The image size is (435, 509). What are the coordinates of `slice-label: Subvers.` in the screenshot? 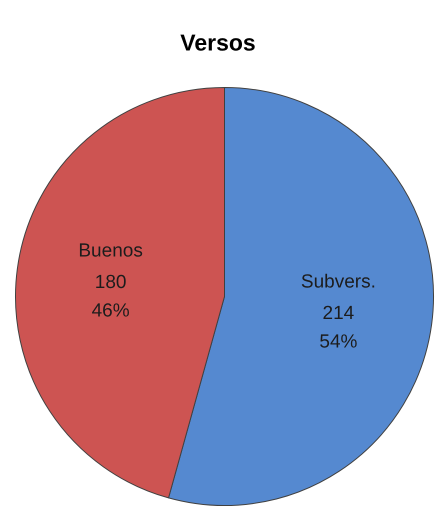 It's located at (338, 282).